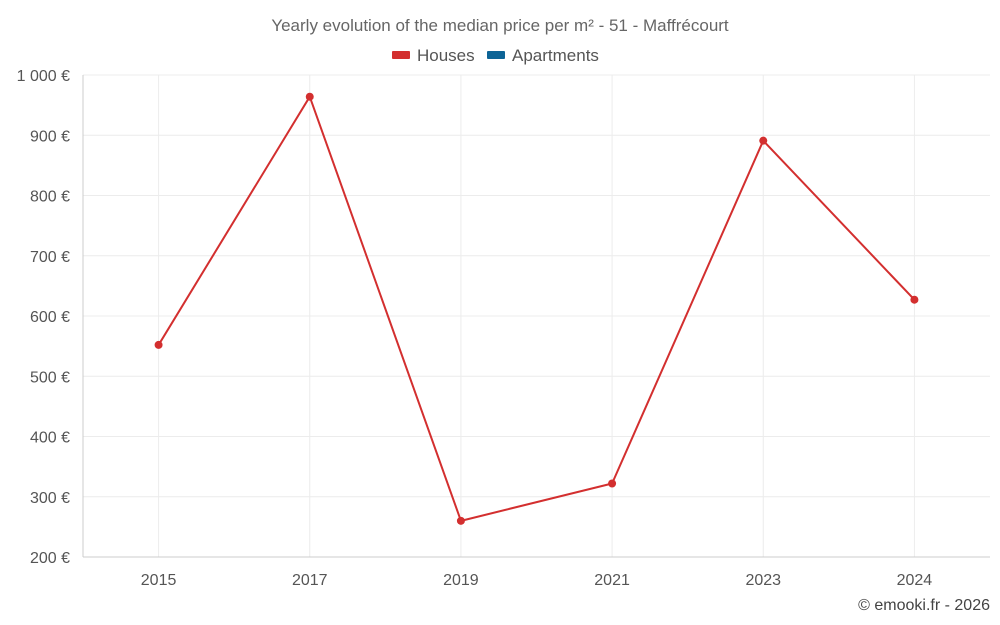 The height and width of the screenshot is (625, 1000). What do you see at coordinates (401, 55) in the screenshot?
I see `legend-swatch-houses` at bounding box center [401, 55].